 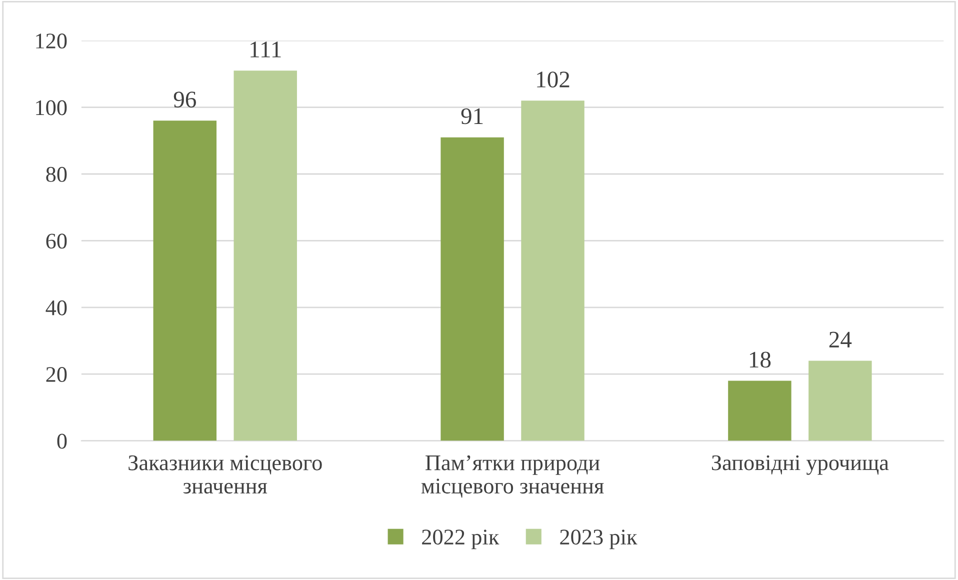 I want to click on data-label: 18, so click(x=760, y=360).